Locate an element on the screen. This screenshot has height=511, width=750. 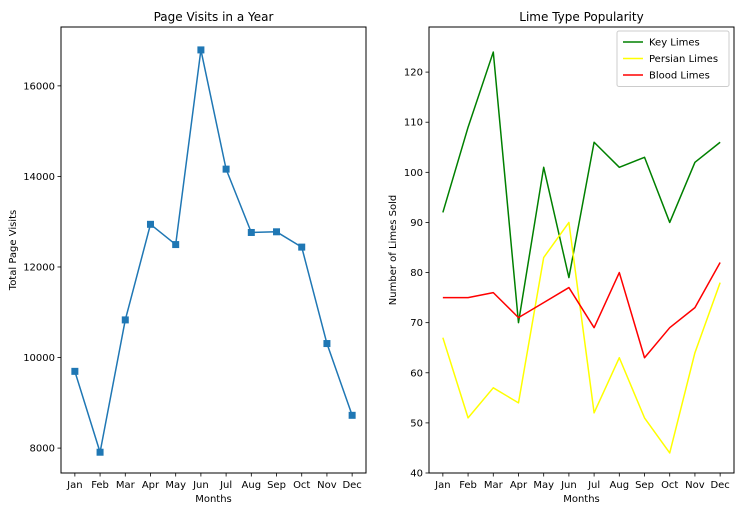
page-visits-x-tick-label: Sep is located at coordinates (276, 485).